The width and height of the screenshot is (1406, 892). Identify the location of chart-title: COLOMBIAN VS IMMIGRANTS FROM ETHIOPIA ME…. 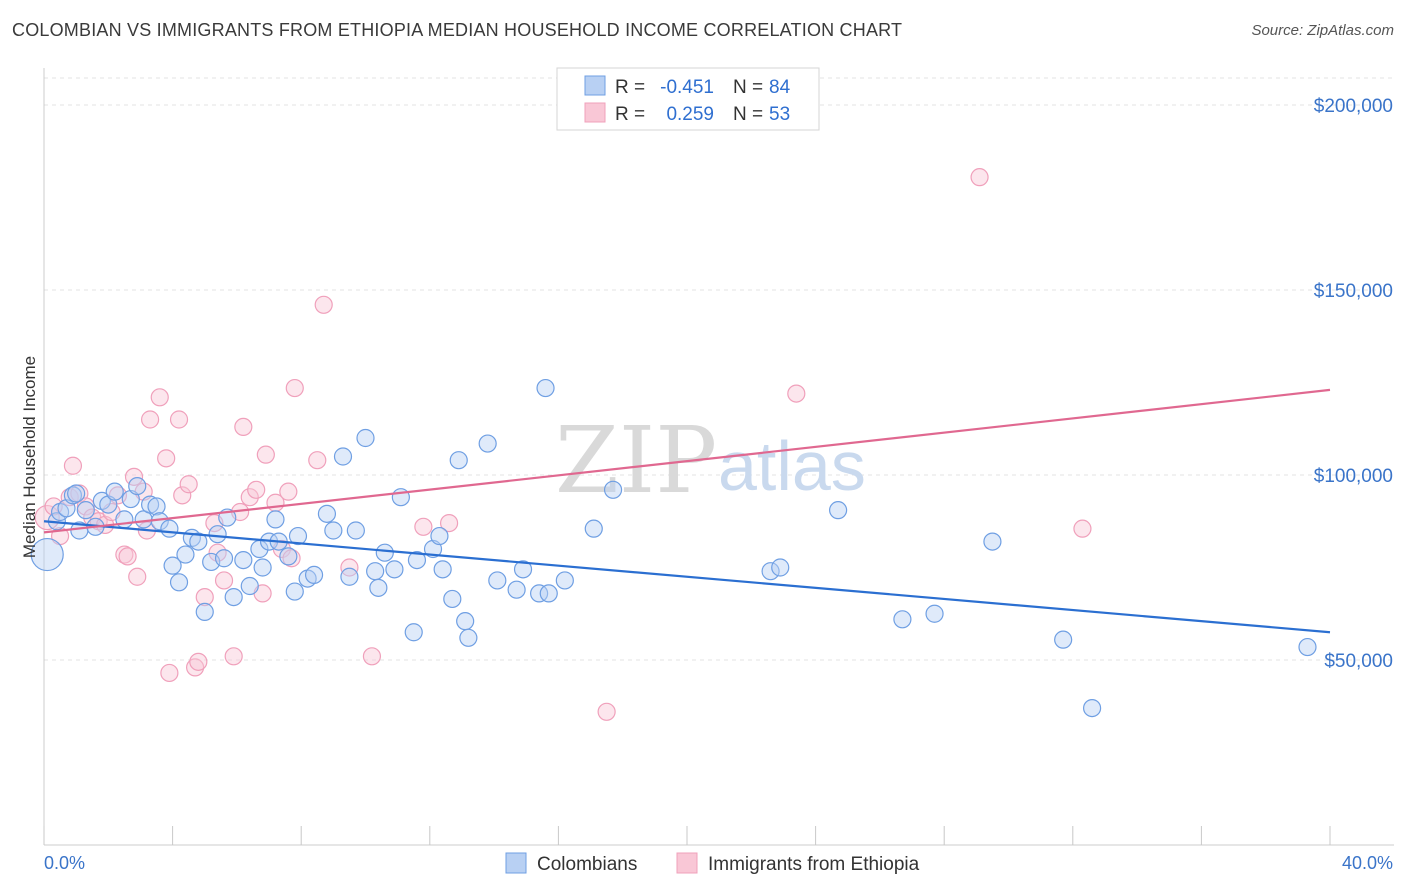
(457, 30).